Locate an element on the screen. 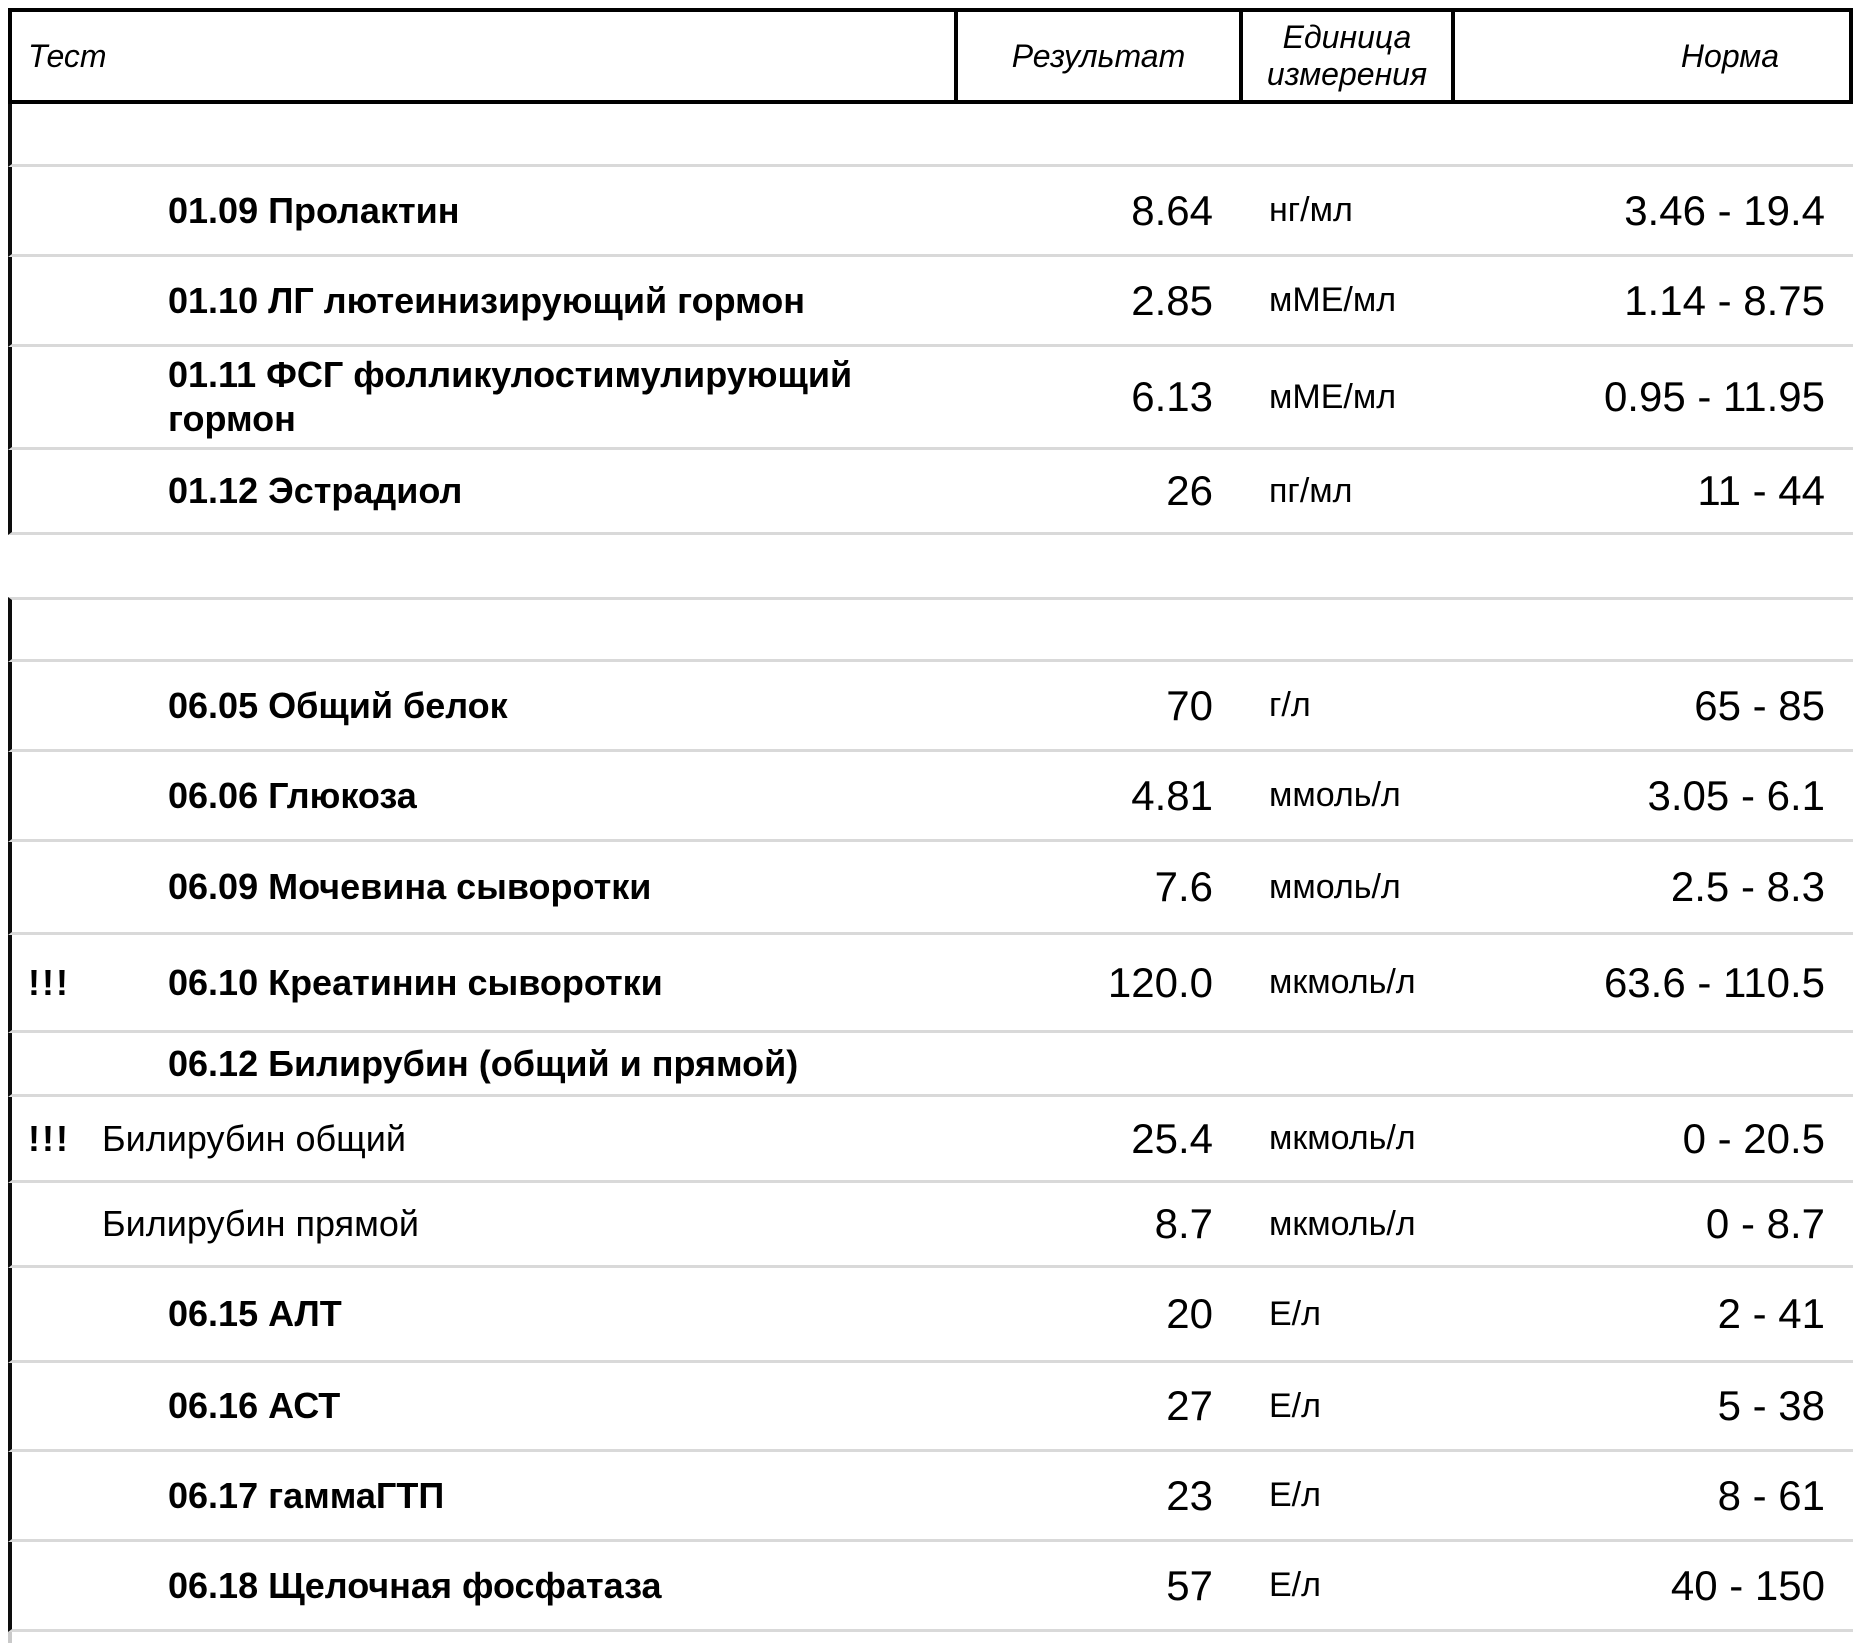 Image resolution: width=1853 pixels, height=1646 pixels. table-row: 06.18 Щелочная фосфатаза 57 Е/л 40 - 150 is located at coordinates (930, 1587).